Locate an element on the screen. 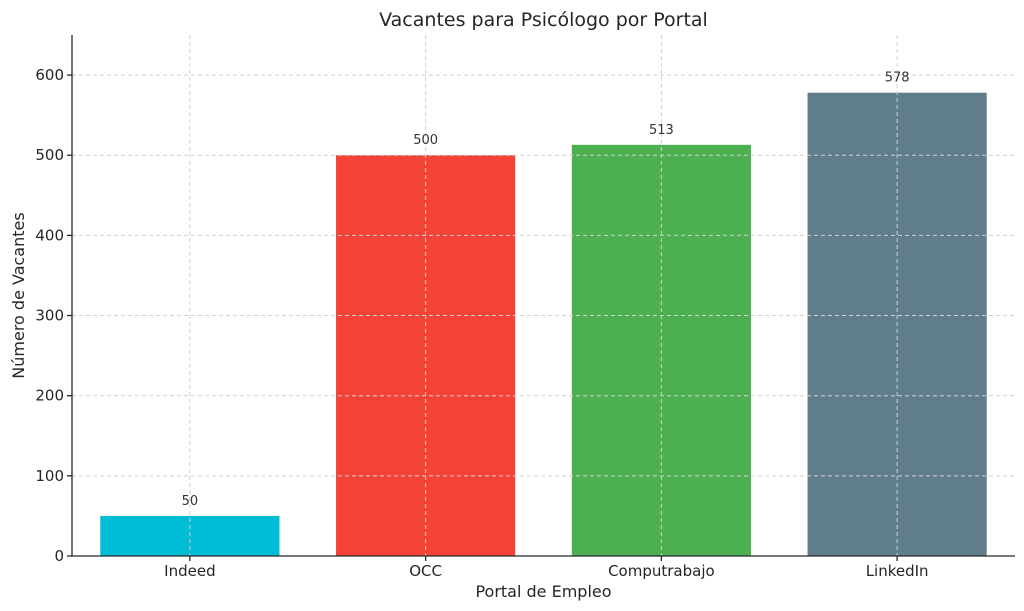 The height and width of the screenshot is (611, 1024). y-tick-labels: 0 100 200 300 400 500 600 is located at coordinates (49, 315).